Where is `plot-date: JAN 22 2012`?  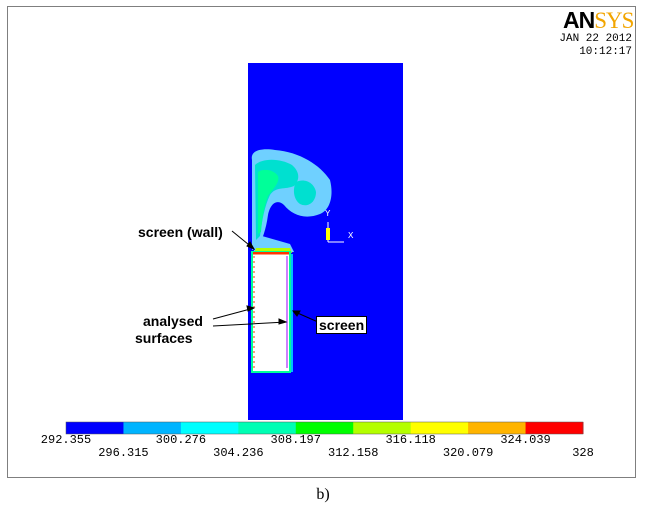
plot-date: JAN 22 2012 is located at coordinates (595, 39).